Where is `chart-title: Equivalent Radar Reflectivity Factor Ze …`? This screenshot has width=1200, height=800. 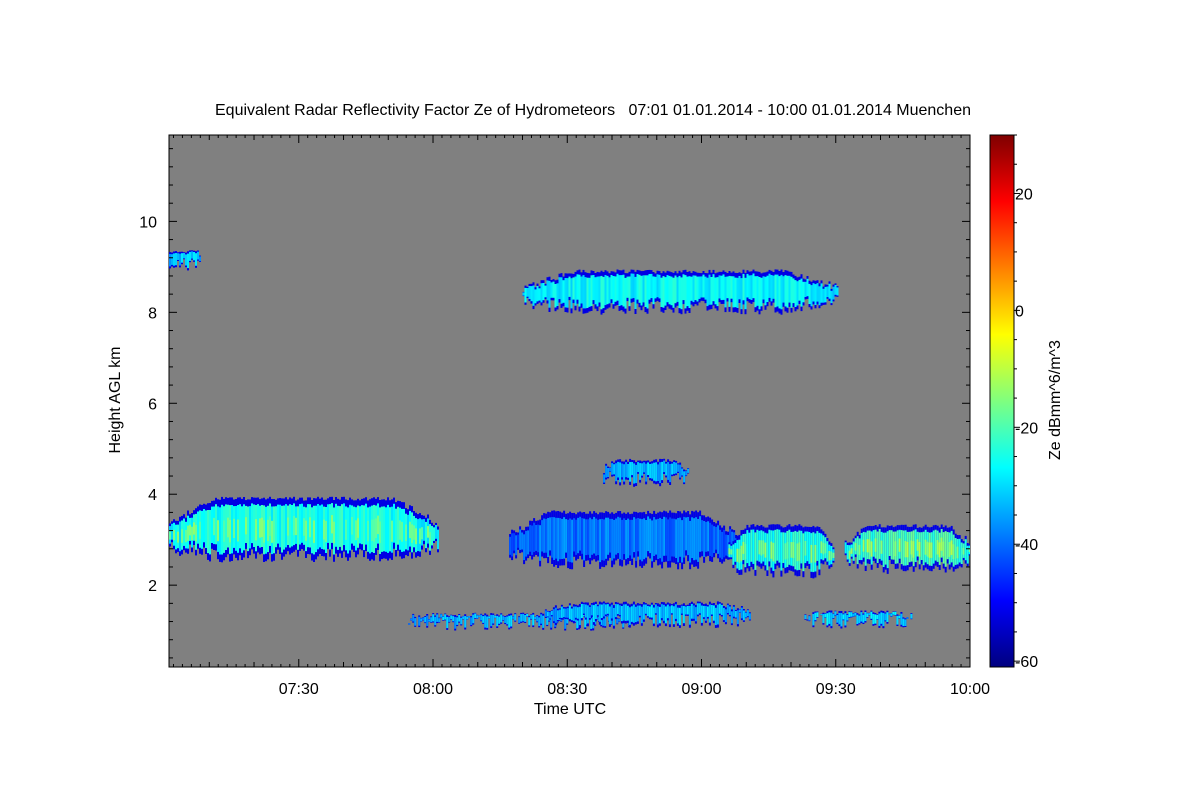
chart-title: Equivalent Radar Reflectivity Factor Ze … is located at coordinates (593, 110).